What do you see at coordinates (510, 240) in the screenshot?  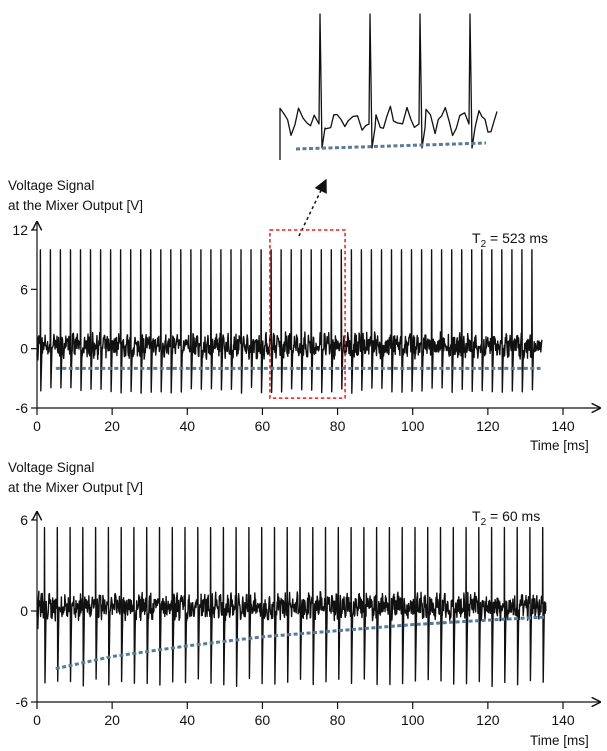 I see `top-t2-annotation: T2 = 523 ms` at bounding box center [510, 240].